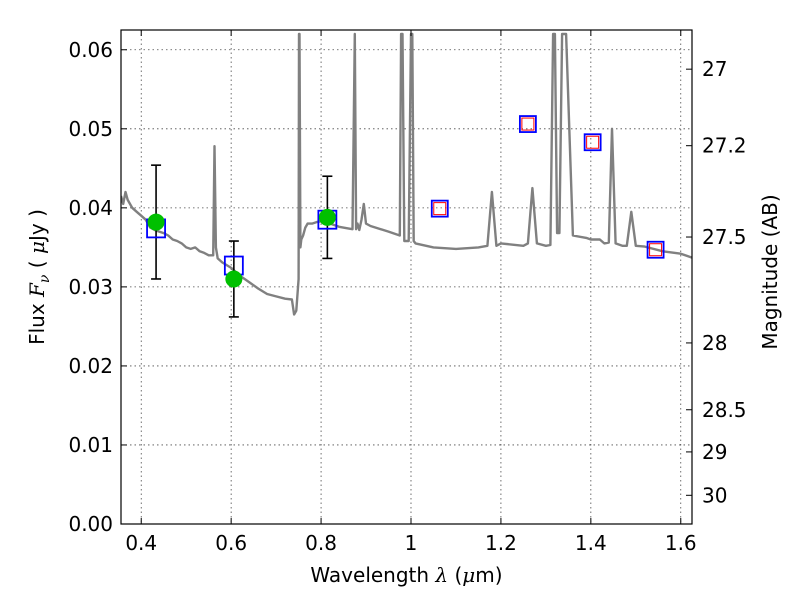 This screenshot has width=800, height=600. Describe the element at coordinates (231, 543) in the screenshot. I see `x-tick-label: 0.6` at that location.